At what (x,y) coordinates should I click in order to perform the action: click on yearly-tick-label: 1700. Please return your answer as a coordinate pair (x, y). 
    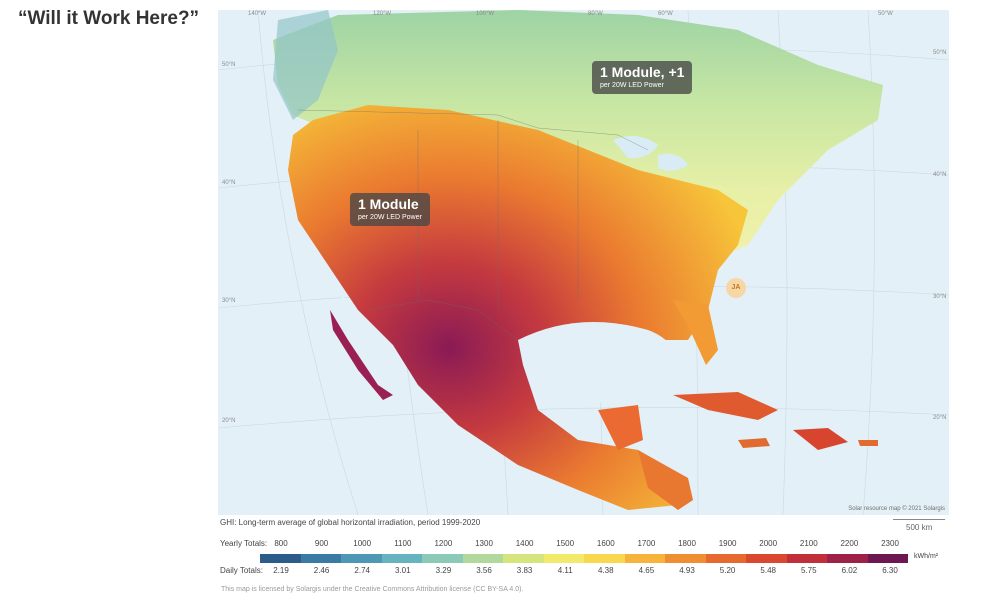
    Looking at the image, I should click on (646, 543).